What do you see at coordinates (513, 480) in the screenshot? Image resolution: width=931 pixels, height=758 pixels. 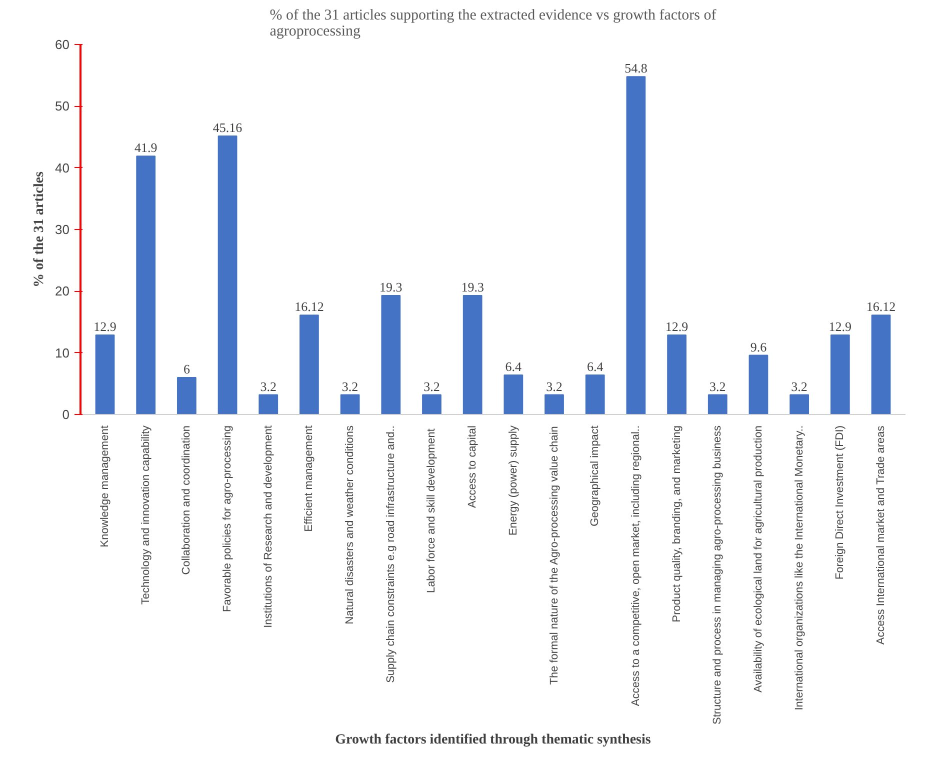 I see `x-tick-label: Energy (power) supply` at bounding box center [513, 480].